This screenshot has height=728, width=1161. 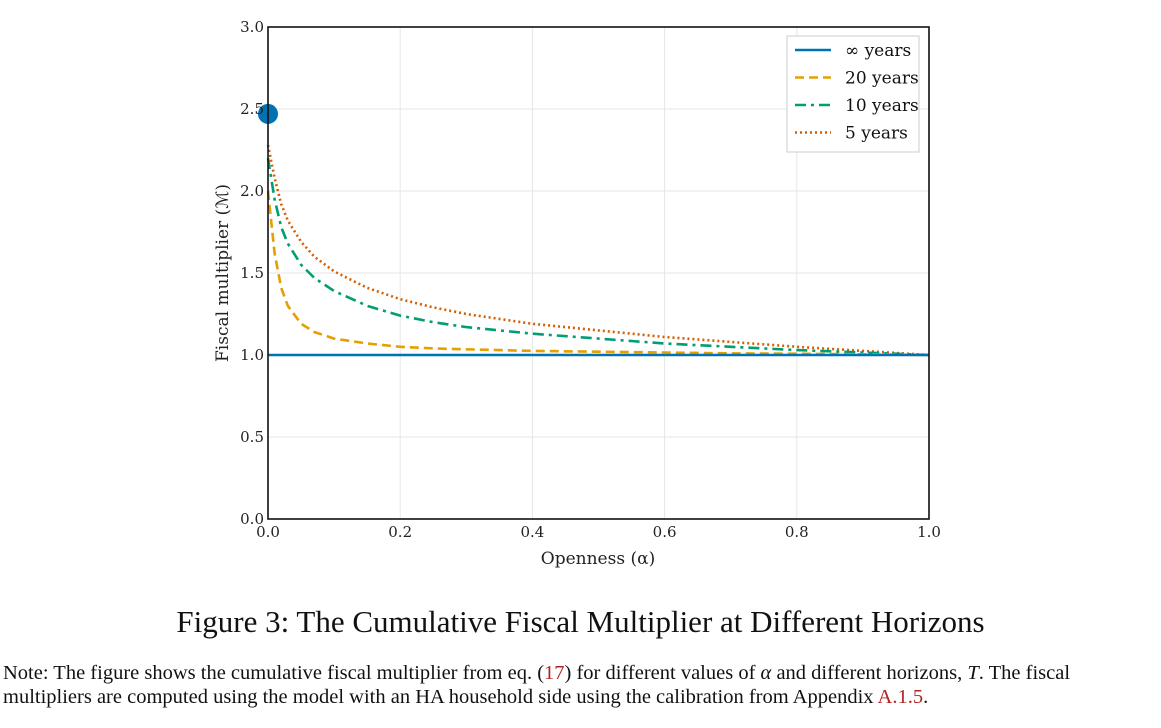 I want to click on y-tick-label: 2.0, so click(x=252, y=191).